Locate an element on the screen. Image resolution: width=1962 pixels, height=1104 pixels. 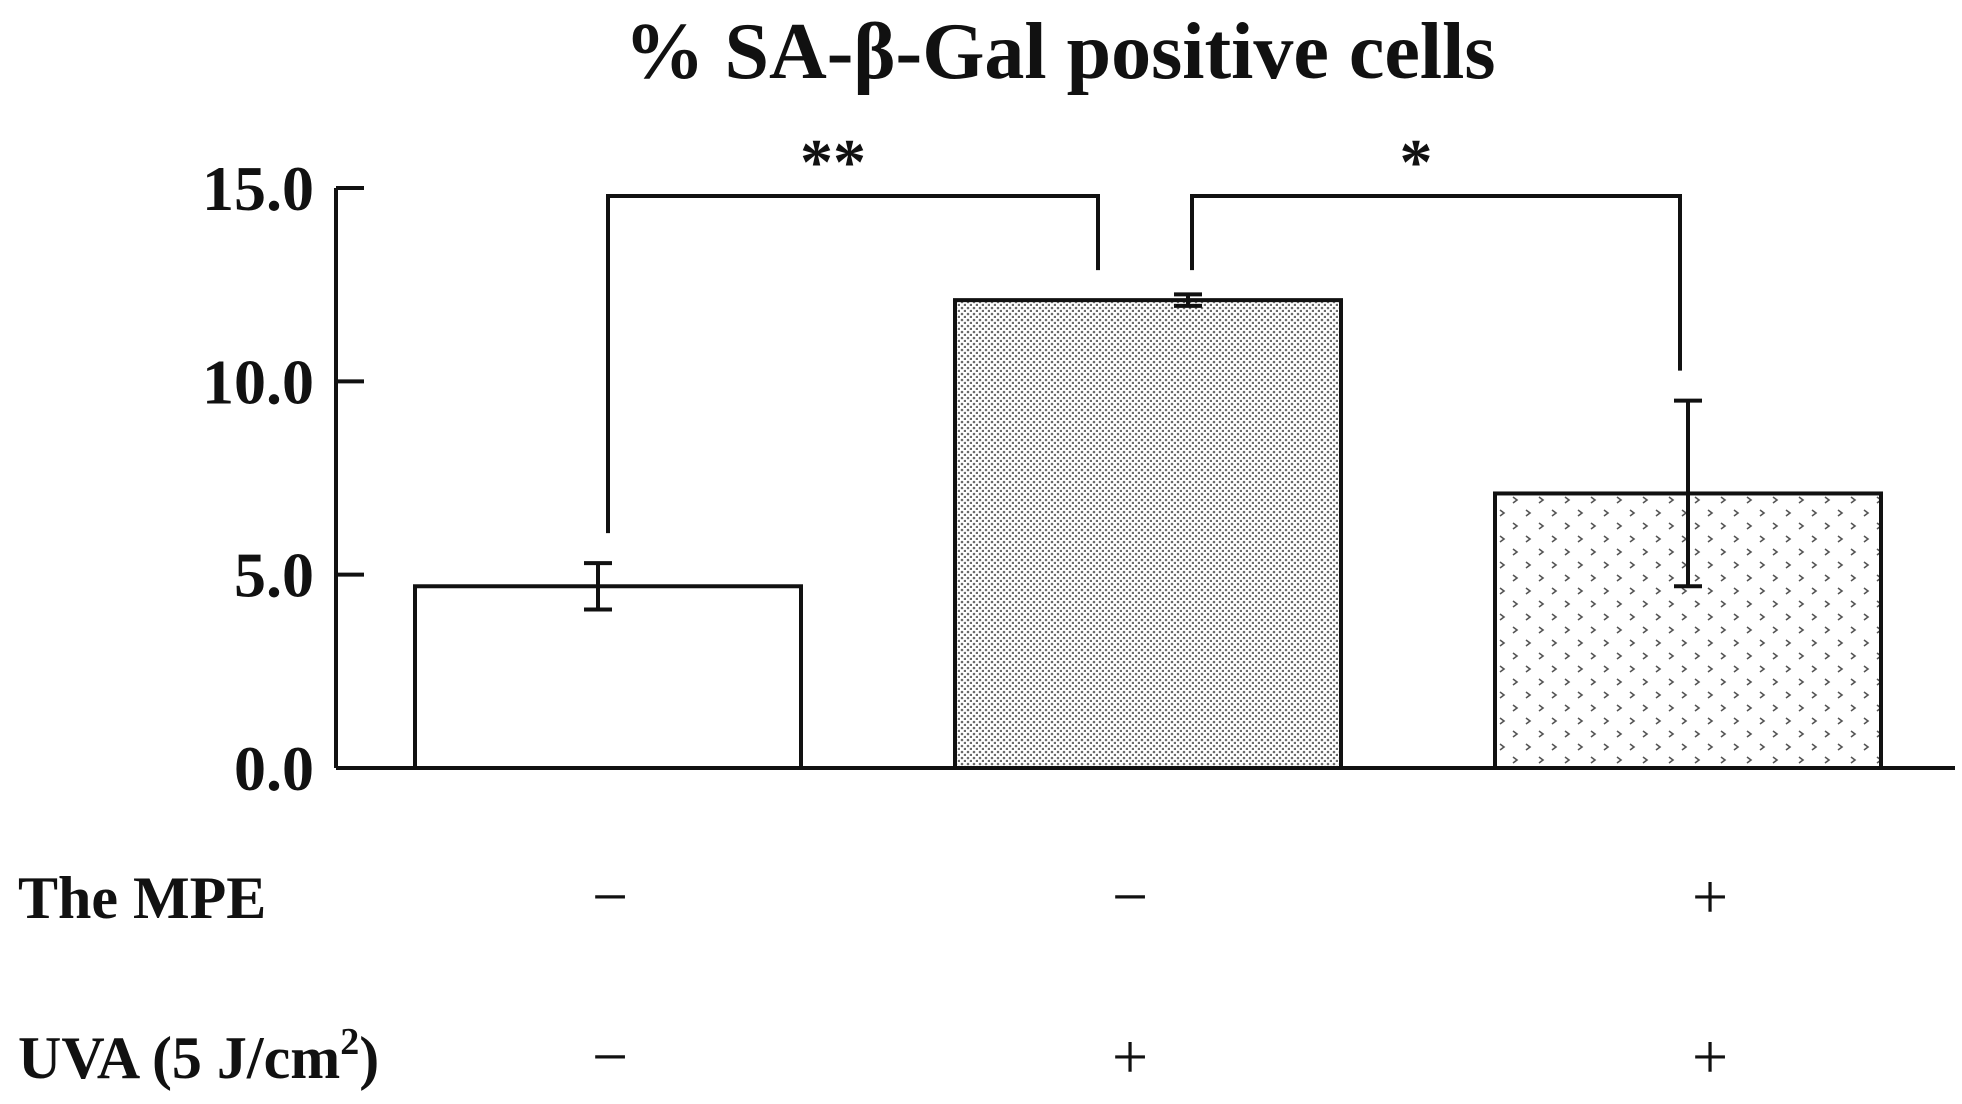
y-tick-label: 0.0 is located at coordinates (274, 768).